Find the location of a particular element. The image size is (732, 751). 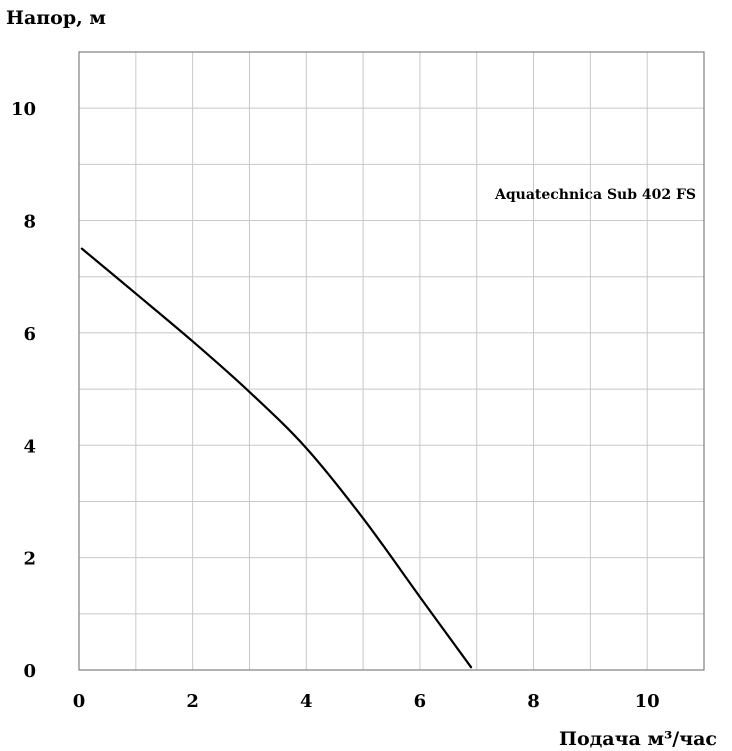

y-tick-label: 8 is located at coordinates (29, 222).